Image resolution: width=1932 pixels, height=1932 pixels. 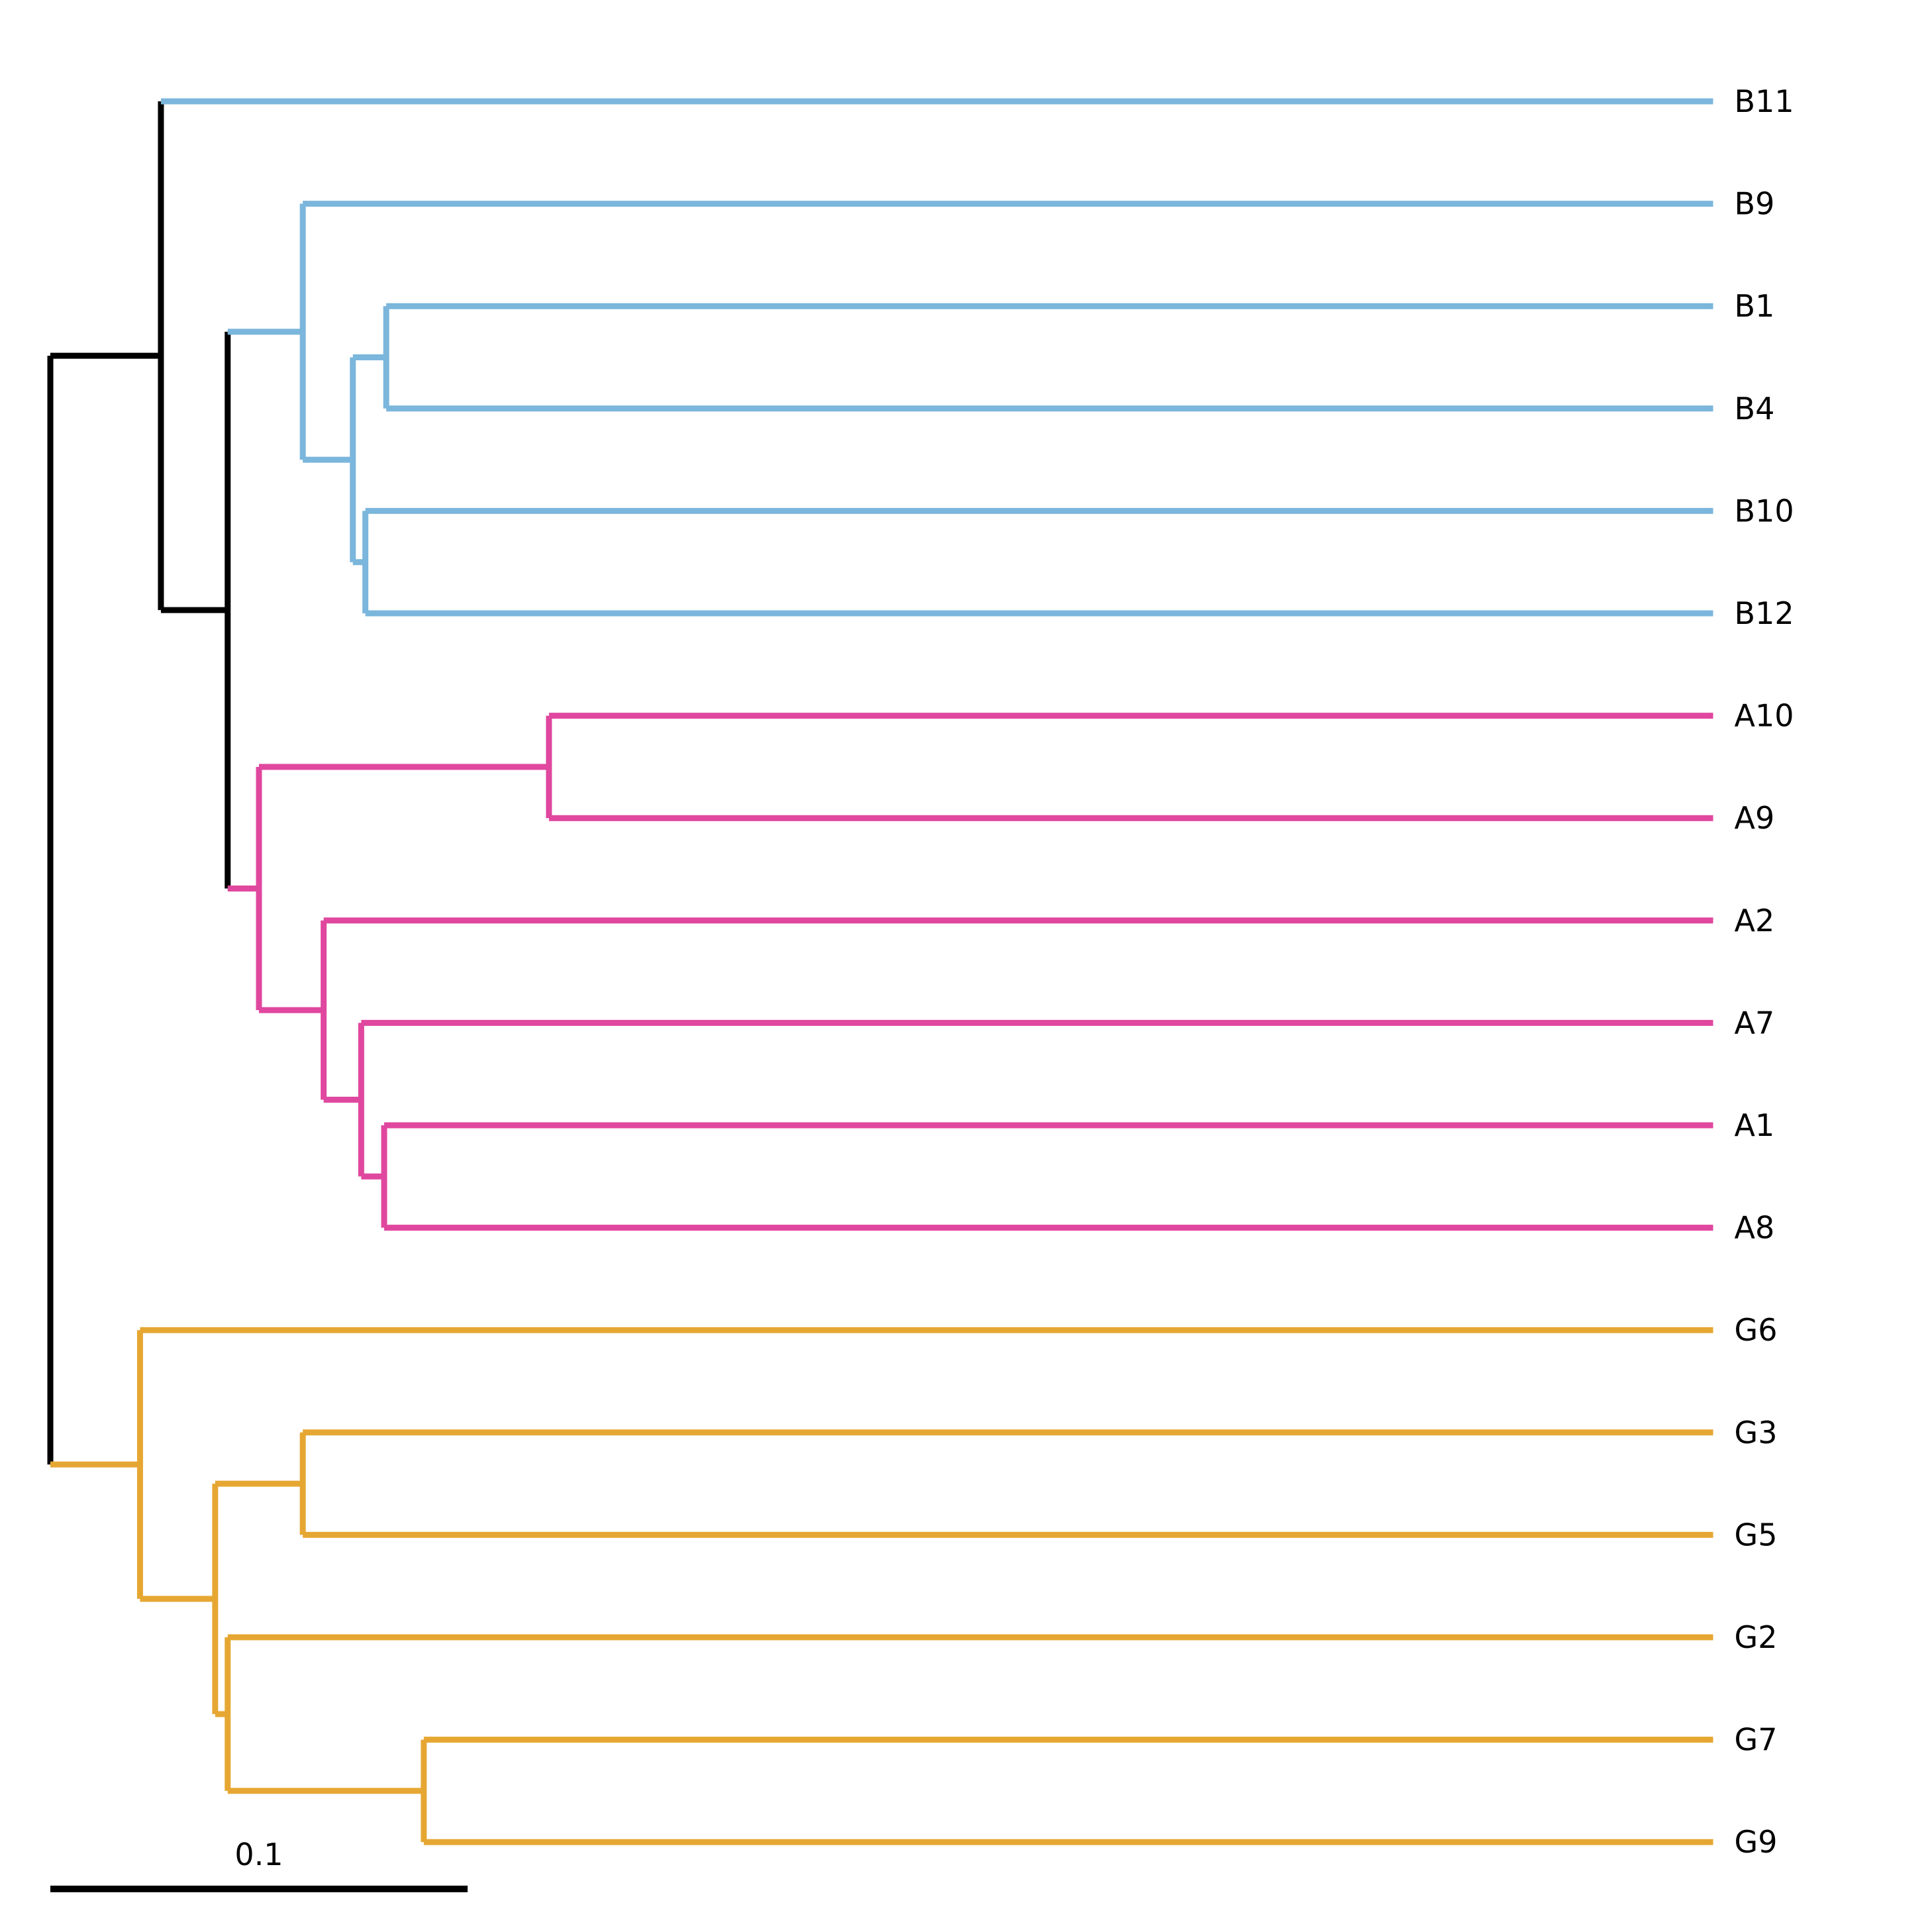 I want to click on tip-label-G9: G9, so click(x=1756, y=1842).